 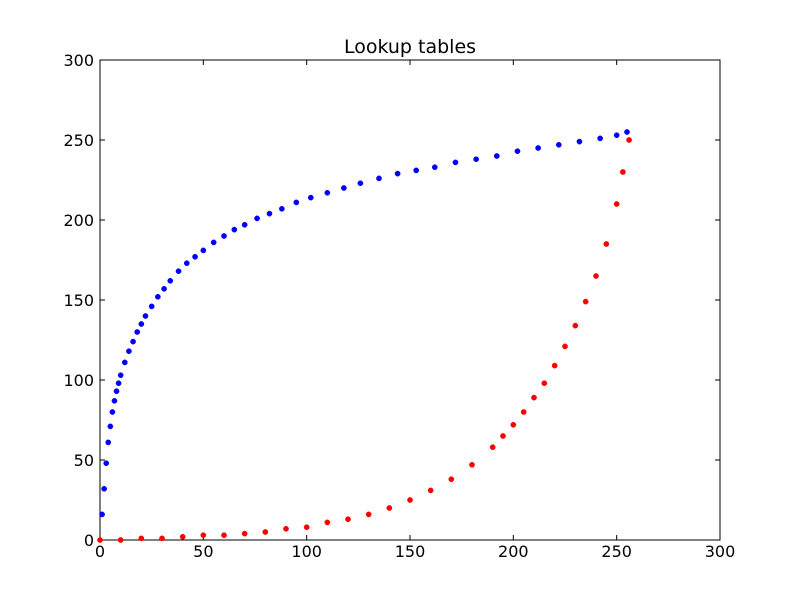 I want to click on y-tick-label: 0, so click(x=89, y=540).